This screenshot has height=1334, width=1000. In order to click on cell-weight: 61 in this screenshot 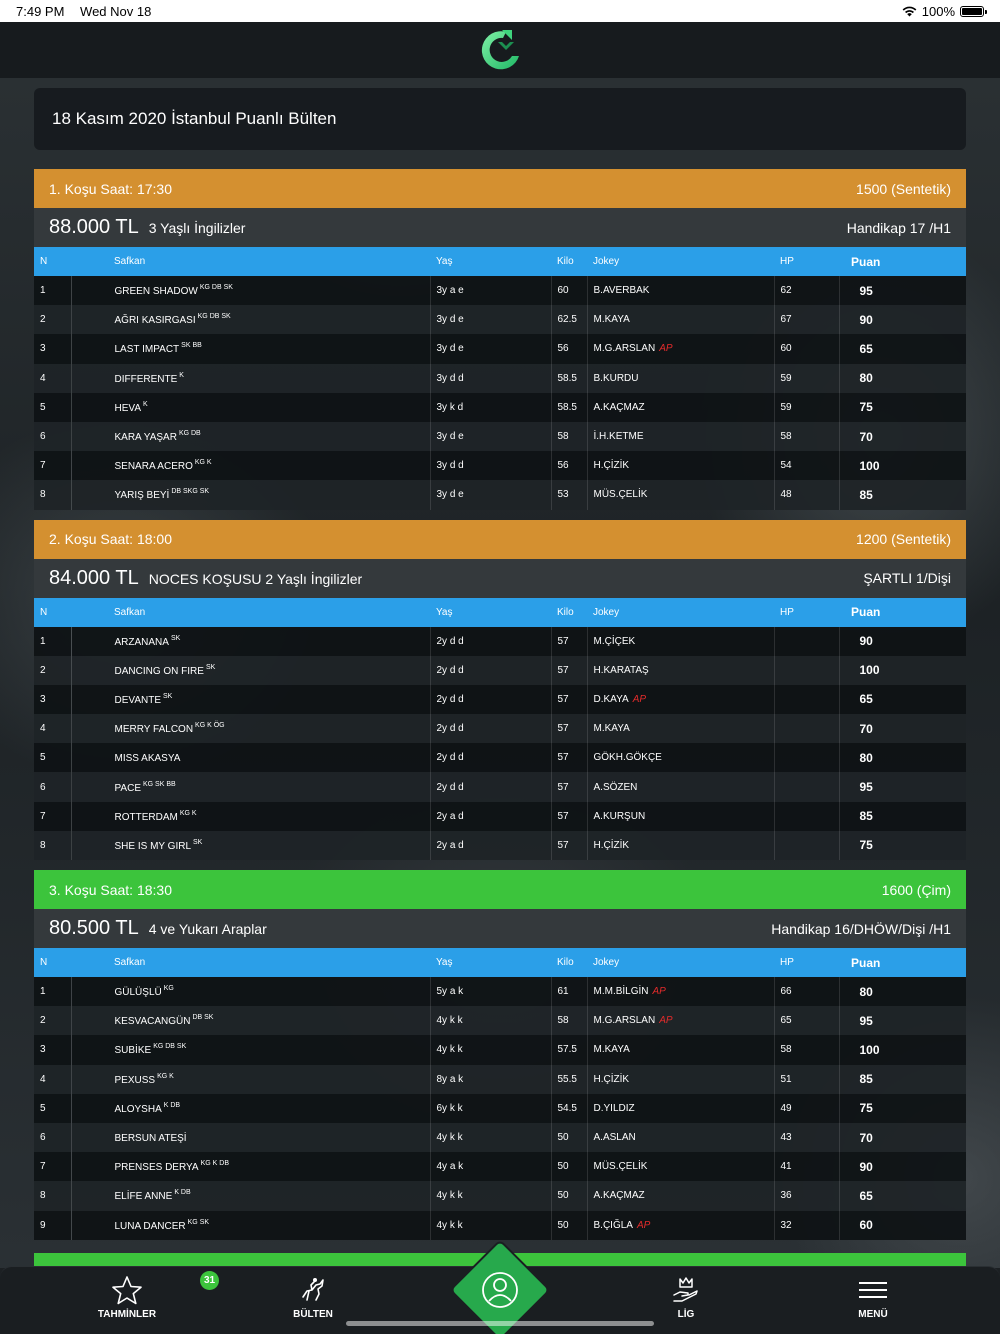, I will do `click(569, 992)`.